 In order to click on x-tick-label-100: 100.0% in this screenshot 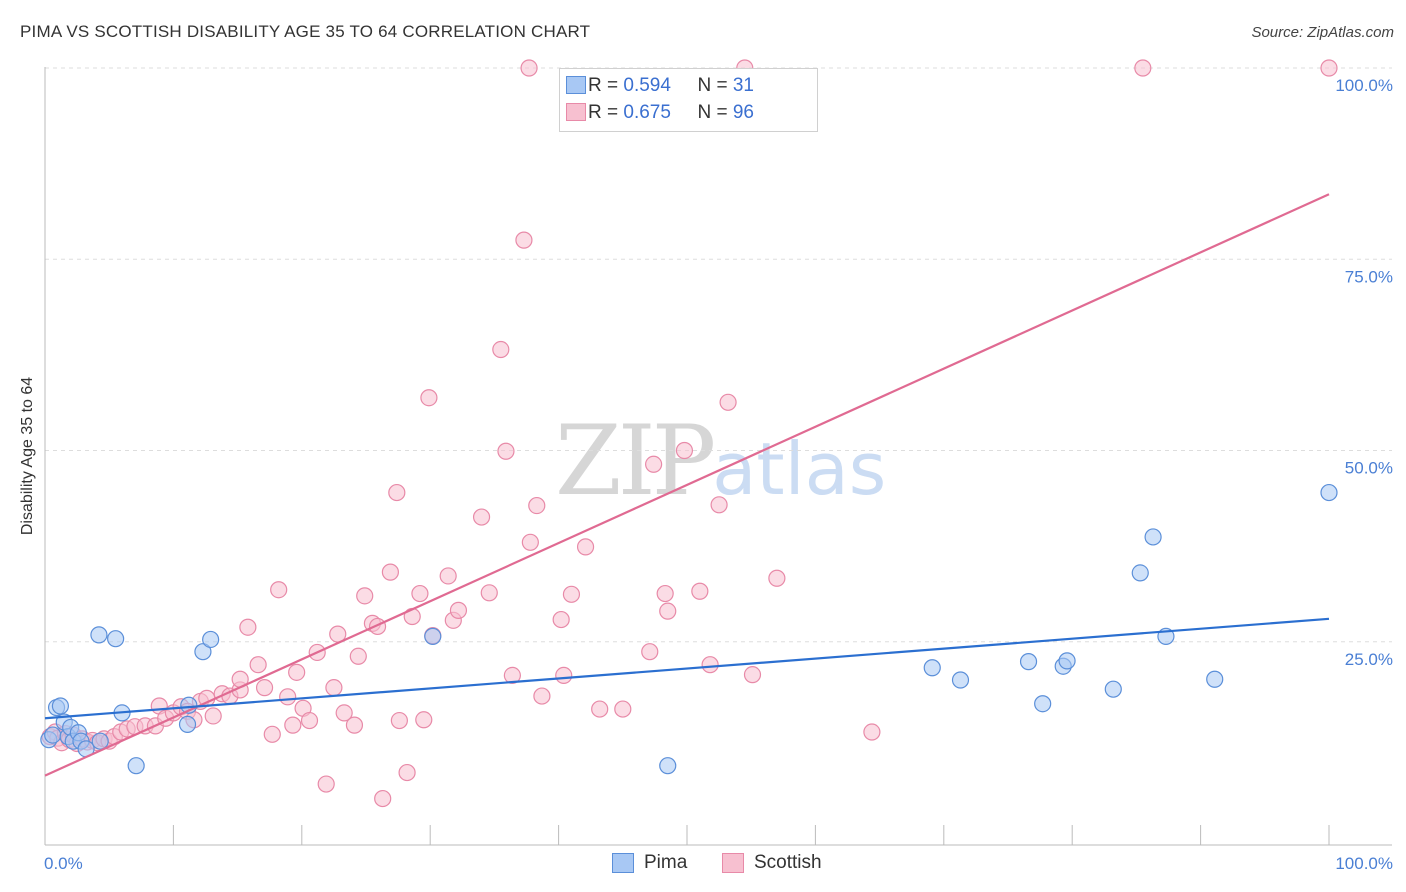, I will do `click(1364, 863)`.